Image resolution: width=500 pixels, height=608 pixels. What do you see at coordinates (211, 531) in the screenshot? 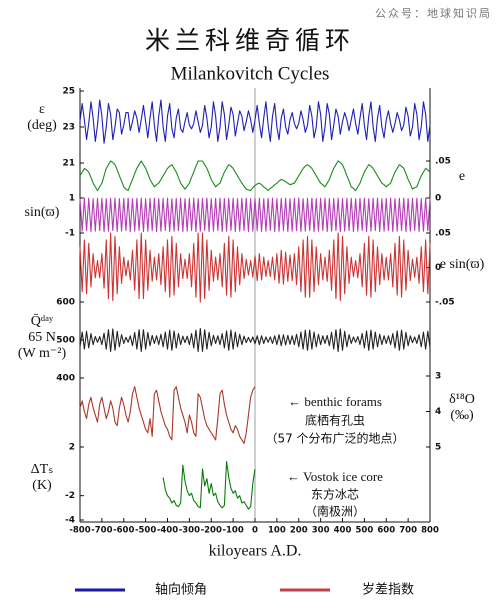
I see `x-tick-label: -200` at bounding box center [211, 531].